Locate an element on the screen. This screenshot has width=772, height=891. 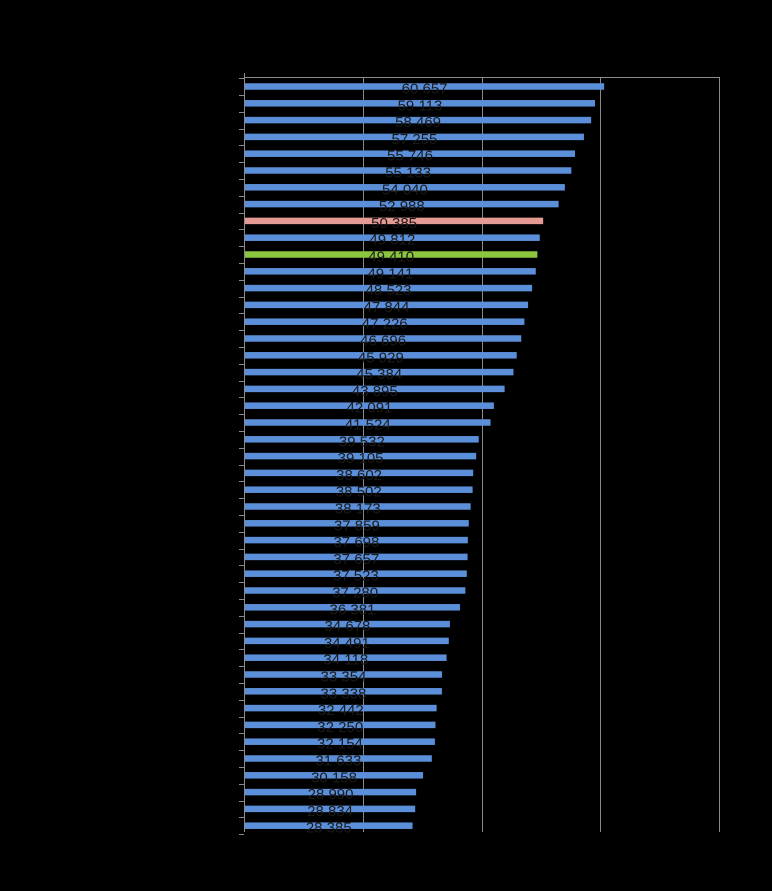
bar-value-label: 43 895 is located at coordinates (375, 391).